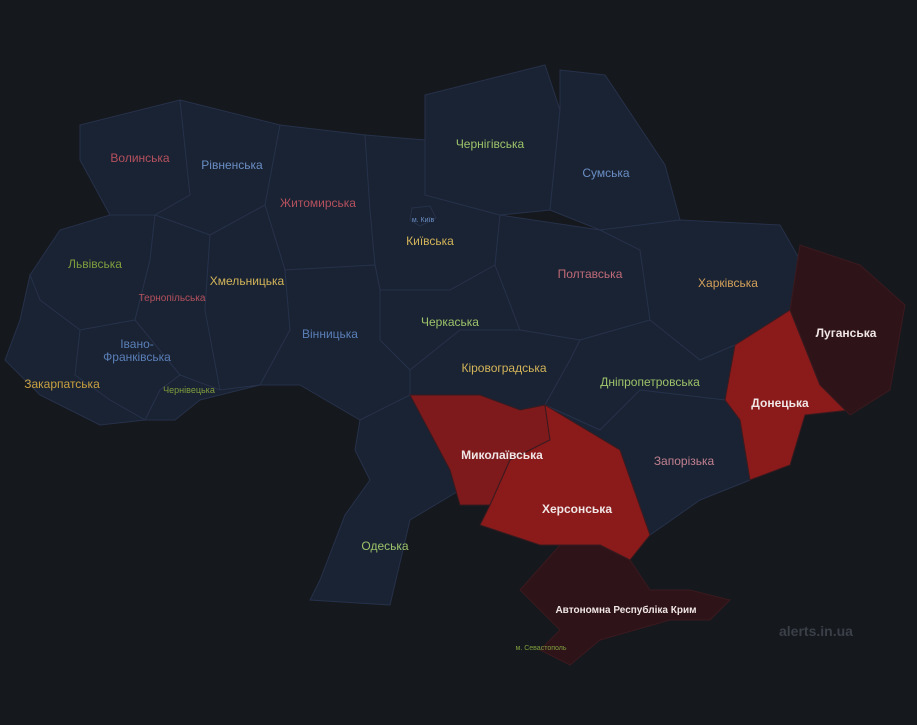 The height and width of the screenshot is (725, 917). What do you see at coordinates (318, 203) in the screenshot?
I see `region-label-zhytomyrska: Житомирська` at bounding box center [318, 203].